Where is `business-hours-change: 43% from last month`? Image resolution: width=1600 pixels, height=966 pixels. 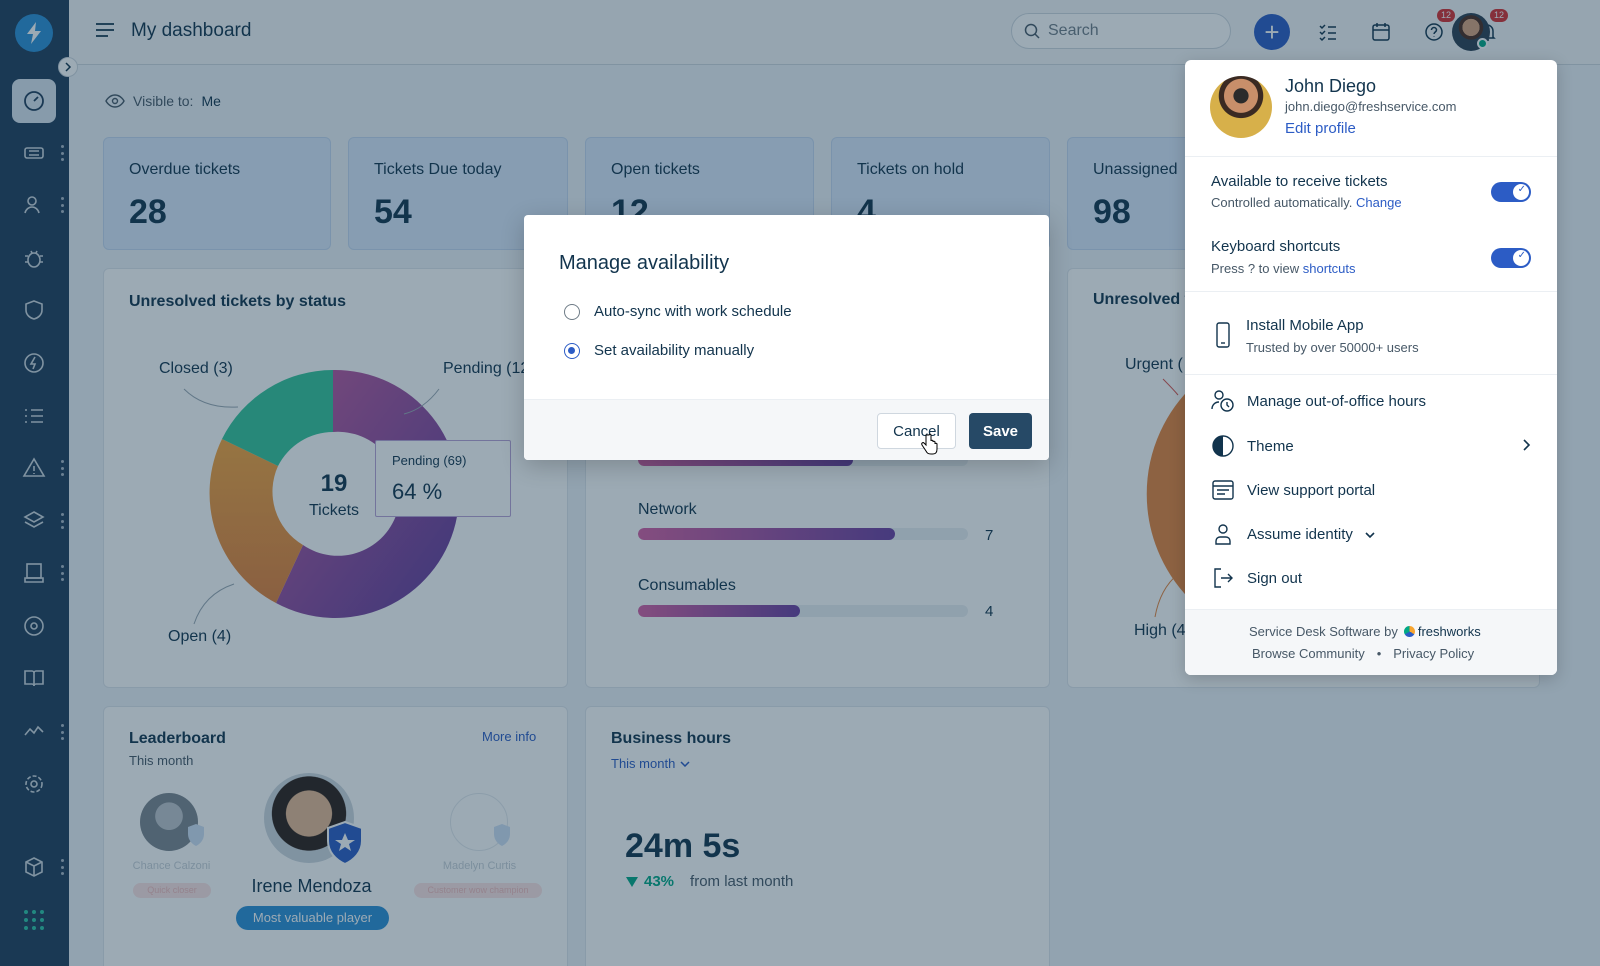 business-hours-change: 43% from last month is located at coordinates (709, 881).